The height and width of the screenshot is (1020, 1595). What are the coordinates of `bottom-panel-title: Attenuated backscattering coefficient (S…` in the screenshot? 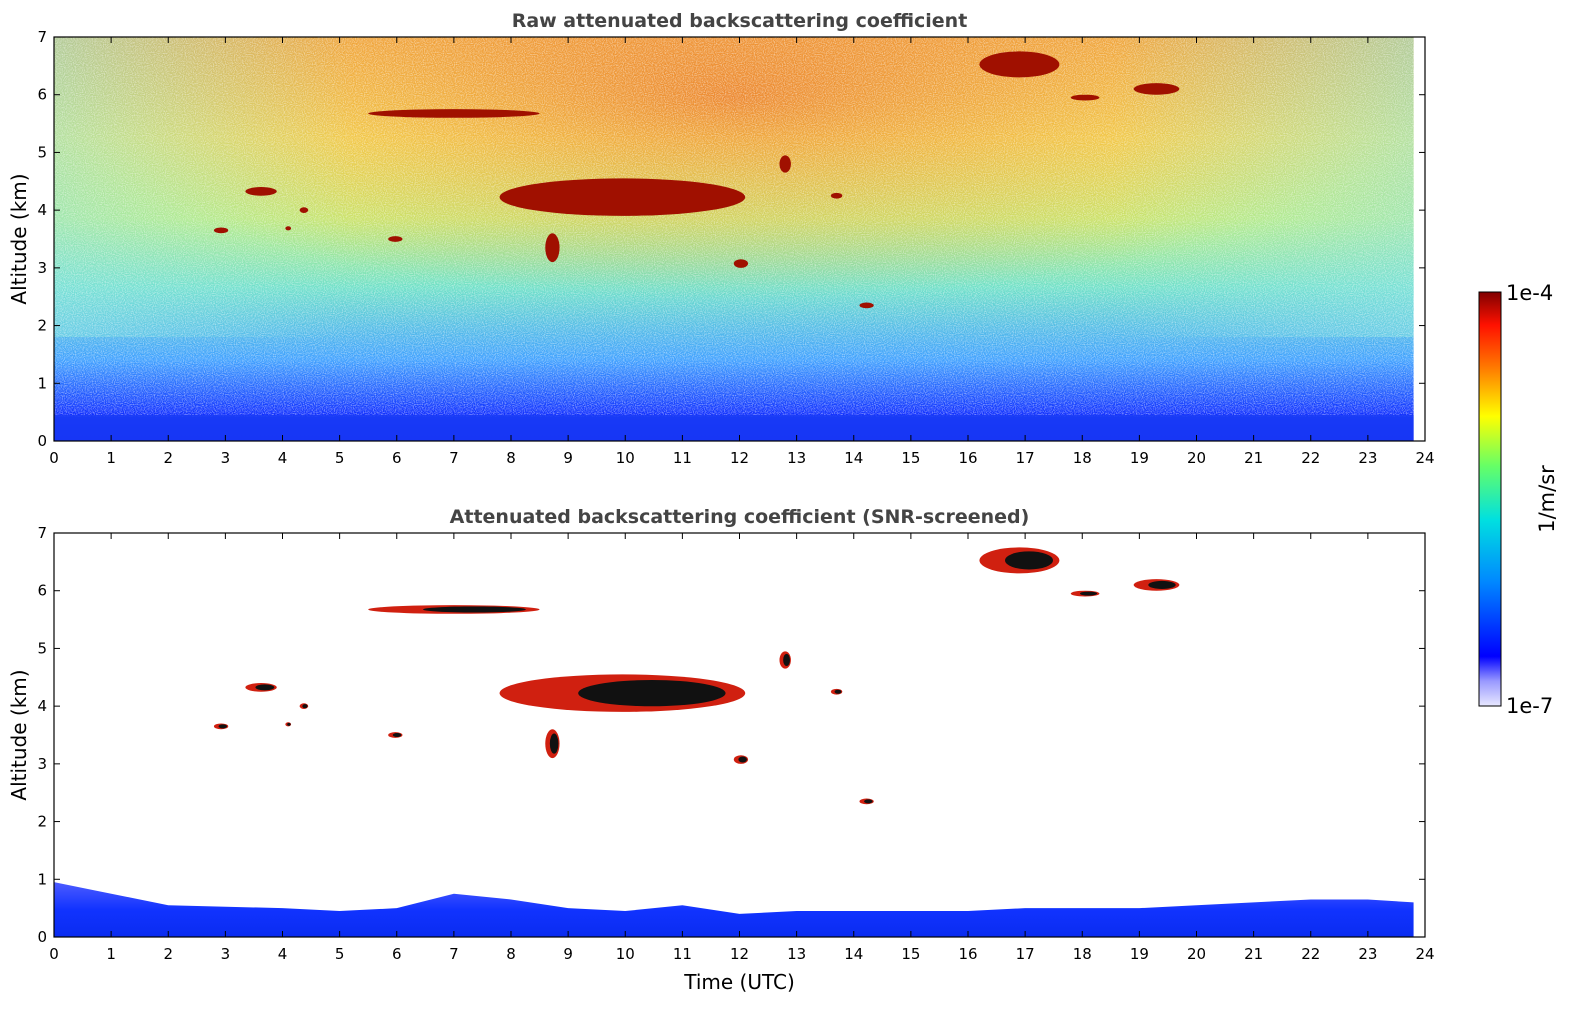 It's located at (740, 517).